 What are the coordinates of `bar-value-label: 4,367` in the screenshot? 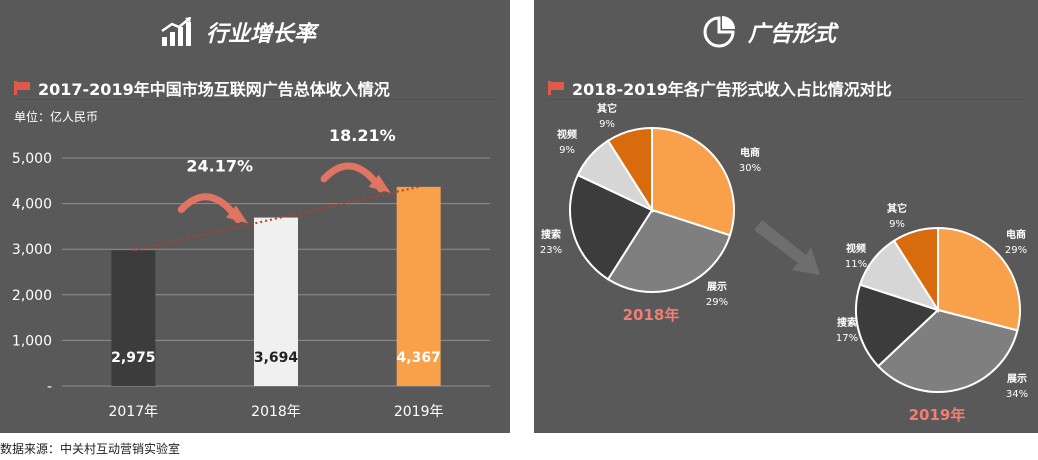 It's located at (419, 358).